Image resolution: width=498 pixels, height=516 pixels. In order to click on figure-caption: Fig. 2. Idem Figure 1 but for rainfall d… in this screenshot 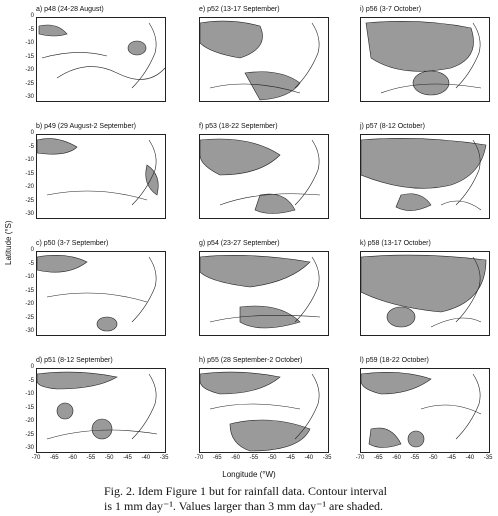, I will do `click(284, 499)`.